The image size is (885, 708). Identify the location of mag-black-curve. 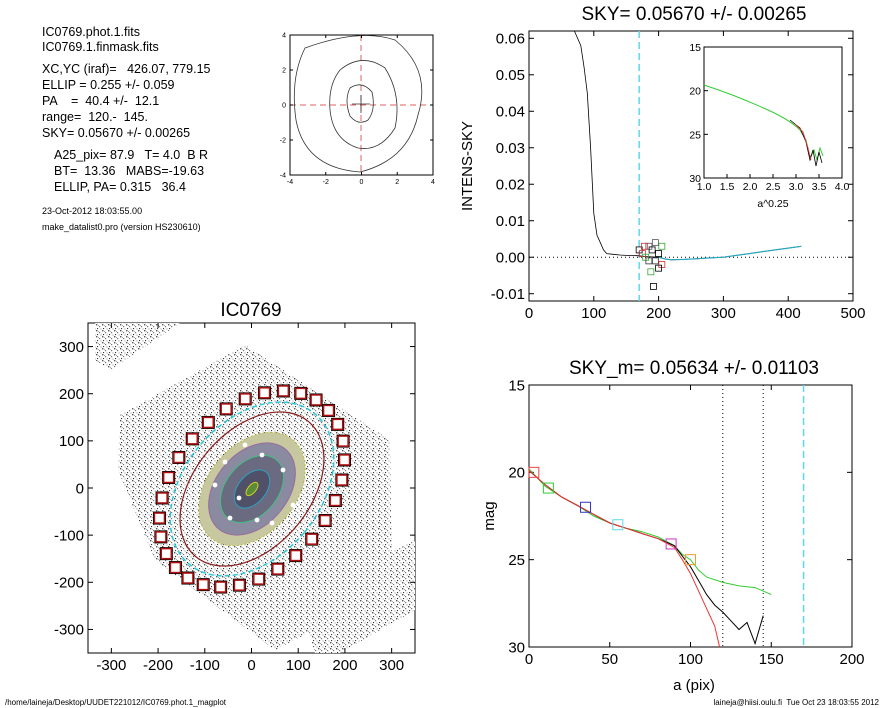
(646, 558).